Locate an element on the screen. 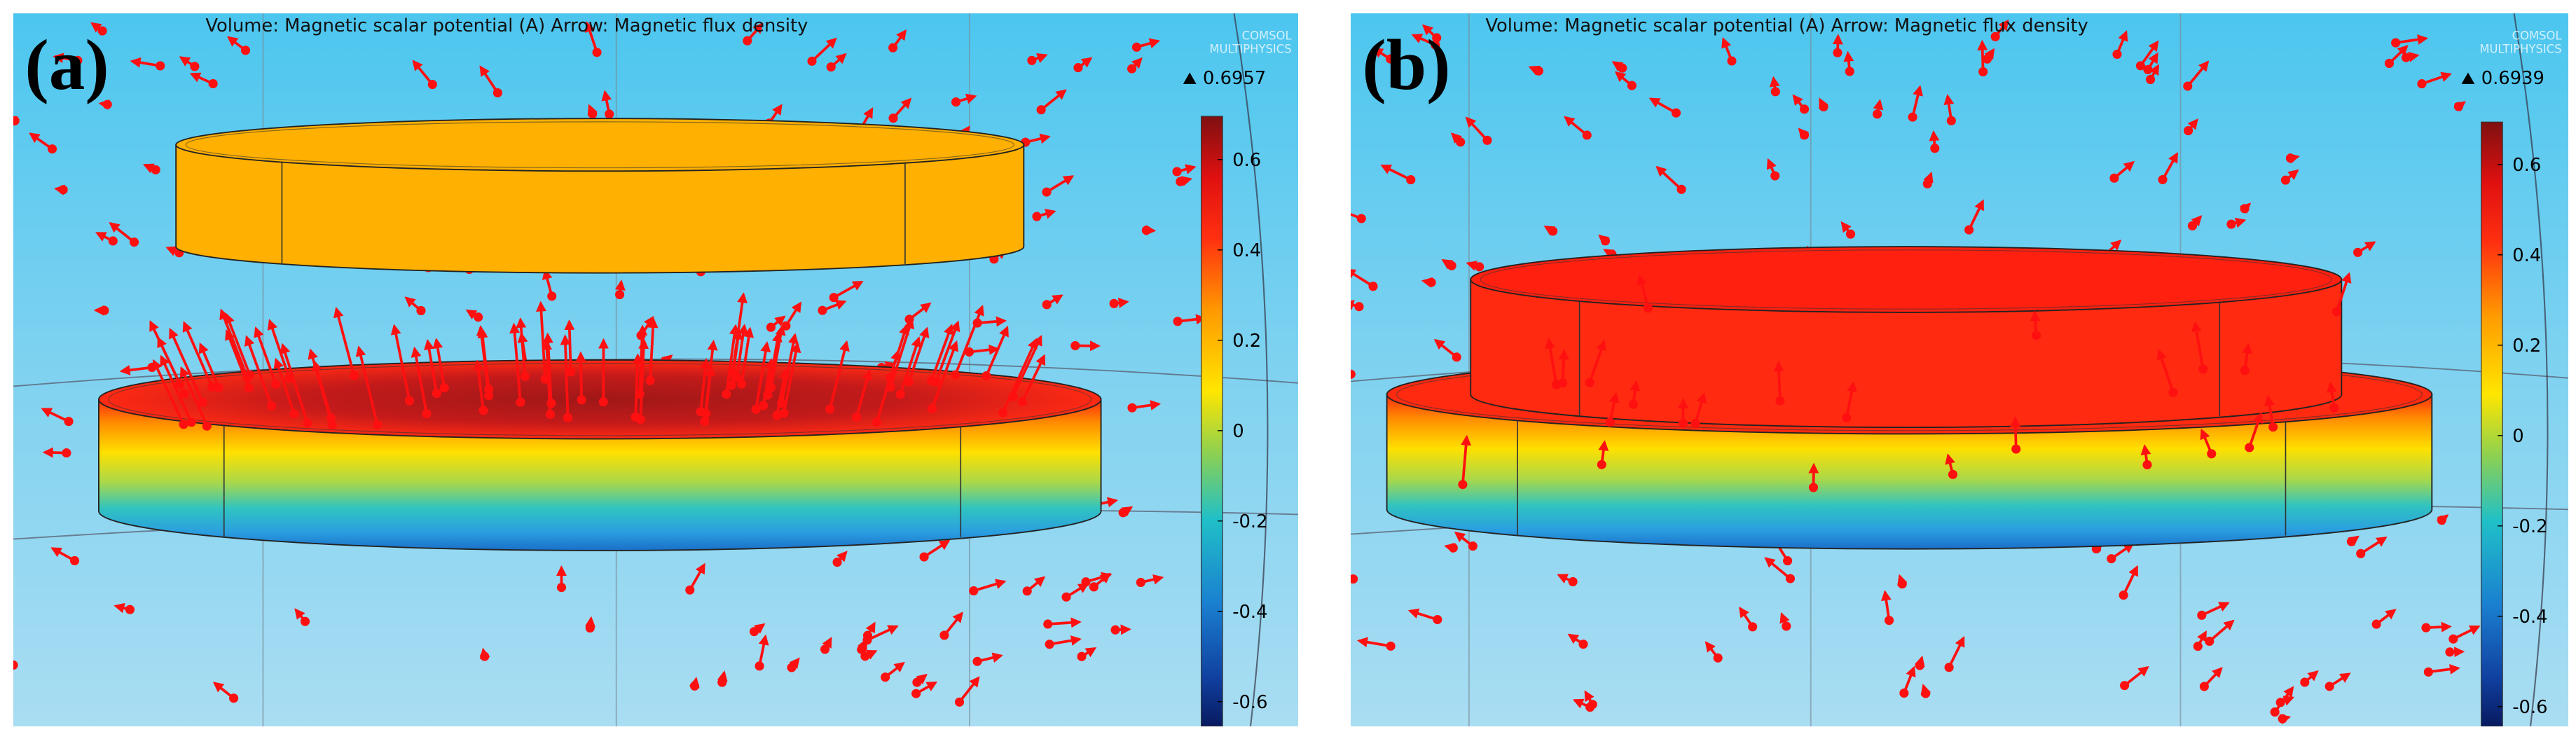 The image size is (2576, 739). watermark: COMSOL is located at coordinates (1267, 36).